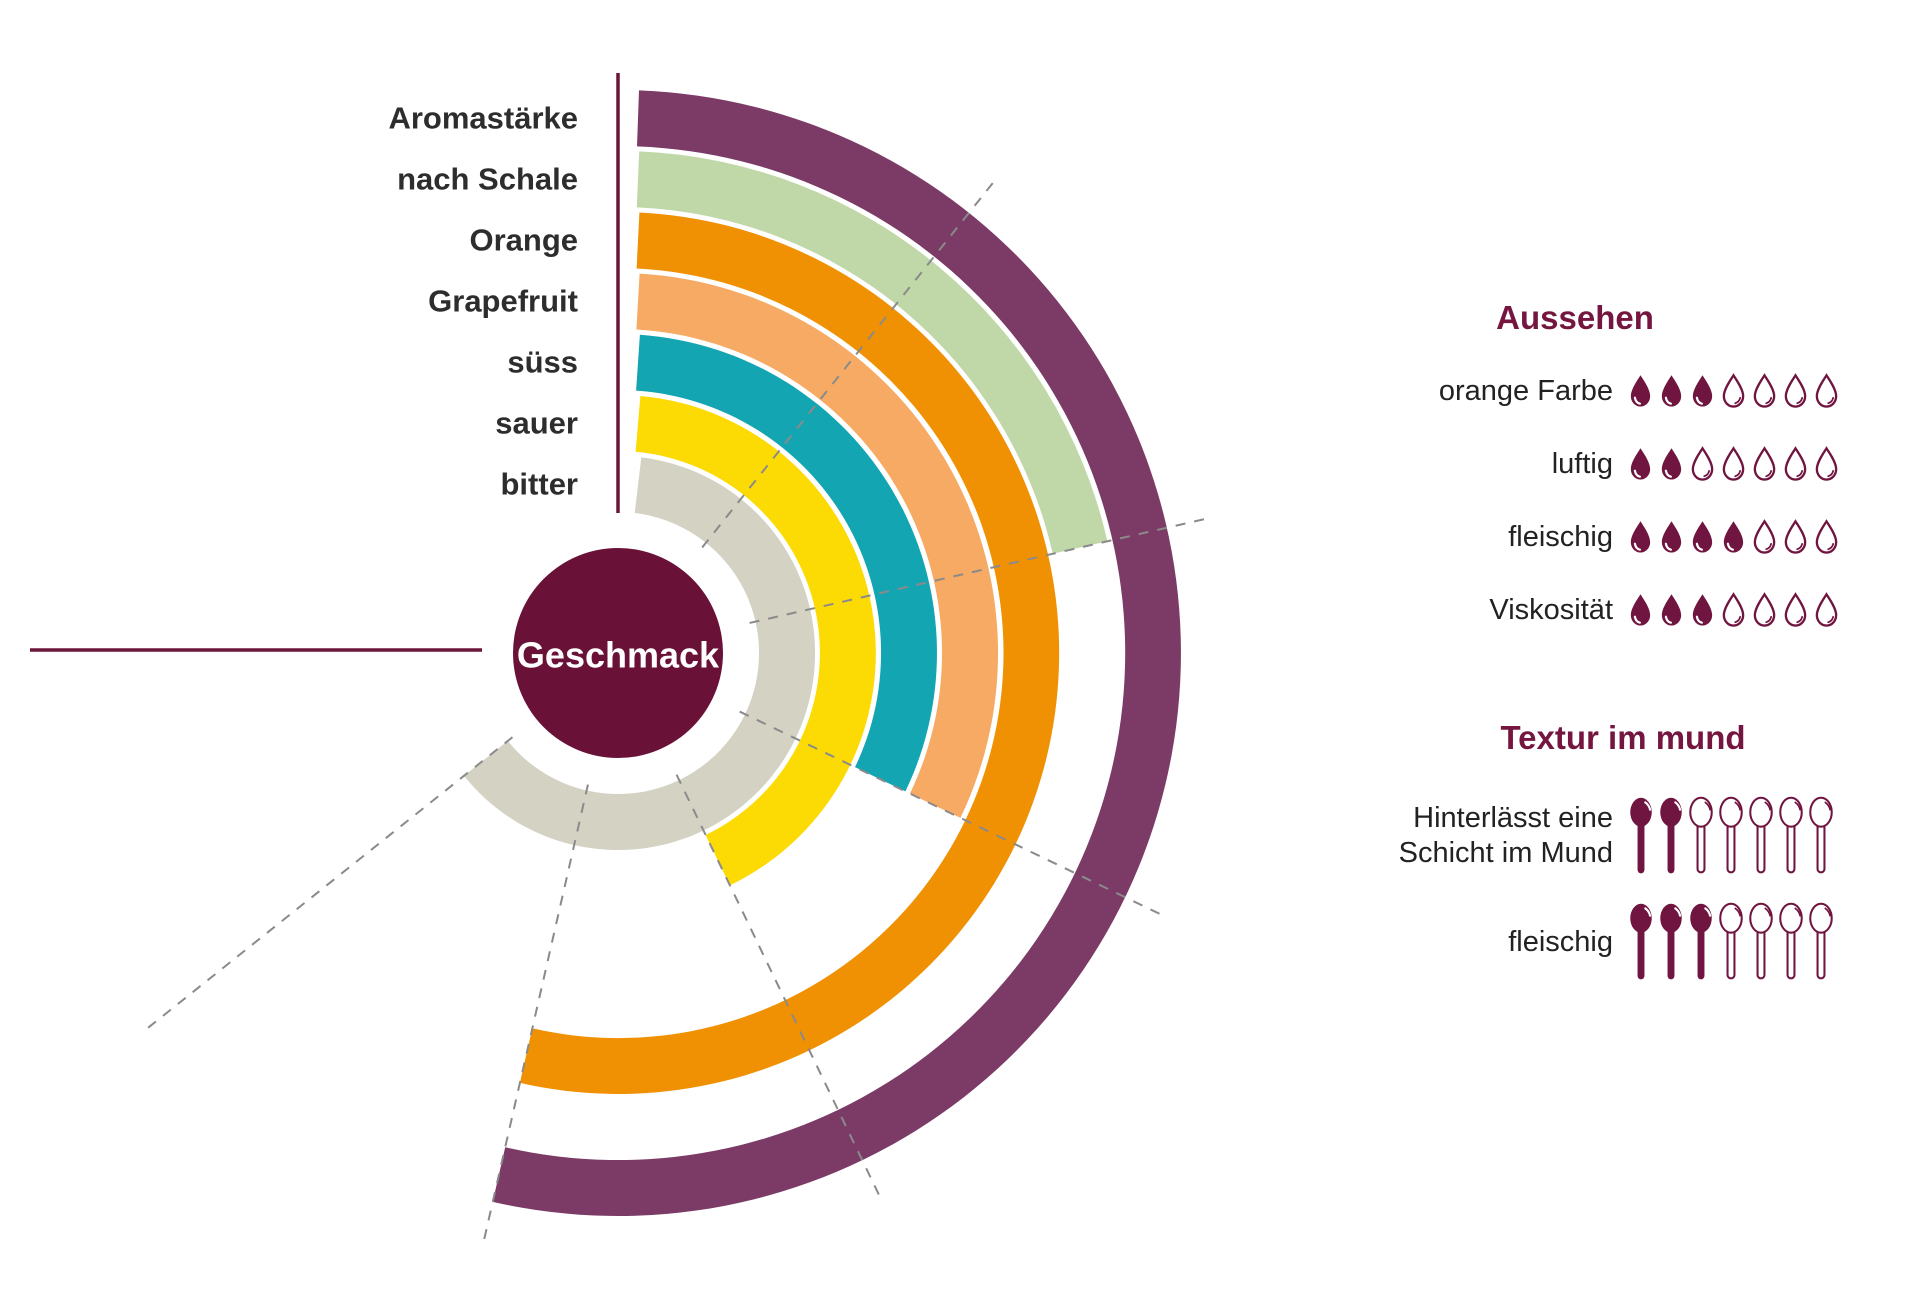  Describe the element at coordinates (1551, 610) in the screenshot. I see `rating-label: Viskosität` at that location.